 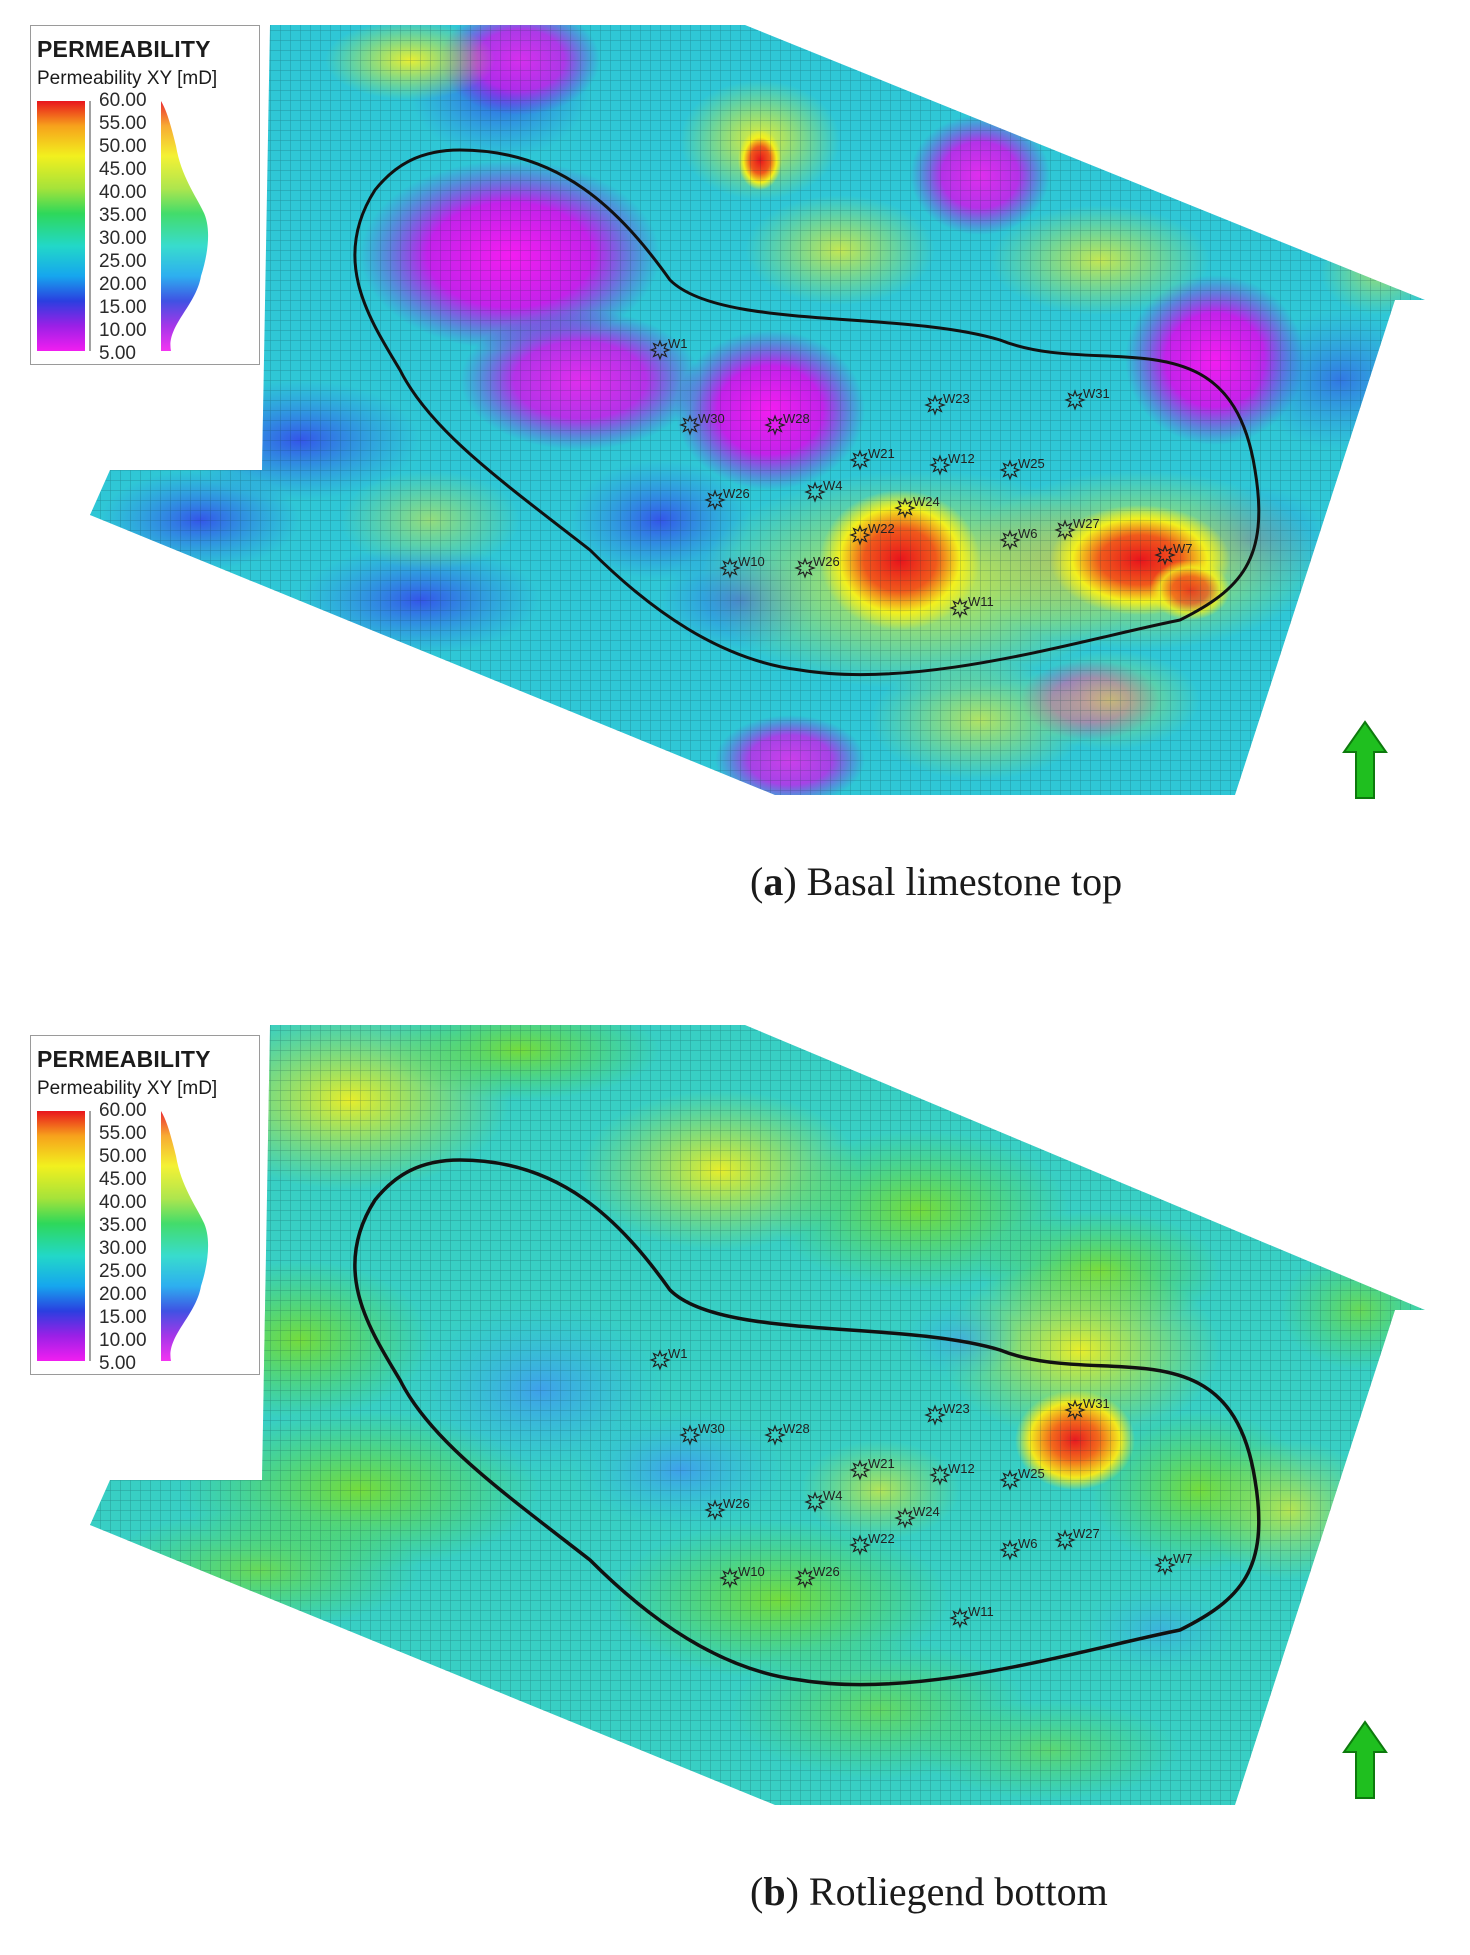 I want to click on caption-letter: a, so click(x=773, y=881).